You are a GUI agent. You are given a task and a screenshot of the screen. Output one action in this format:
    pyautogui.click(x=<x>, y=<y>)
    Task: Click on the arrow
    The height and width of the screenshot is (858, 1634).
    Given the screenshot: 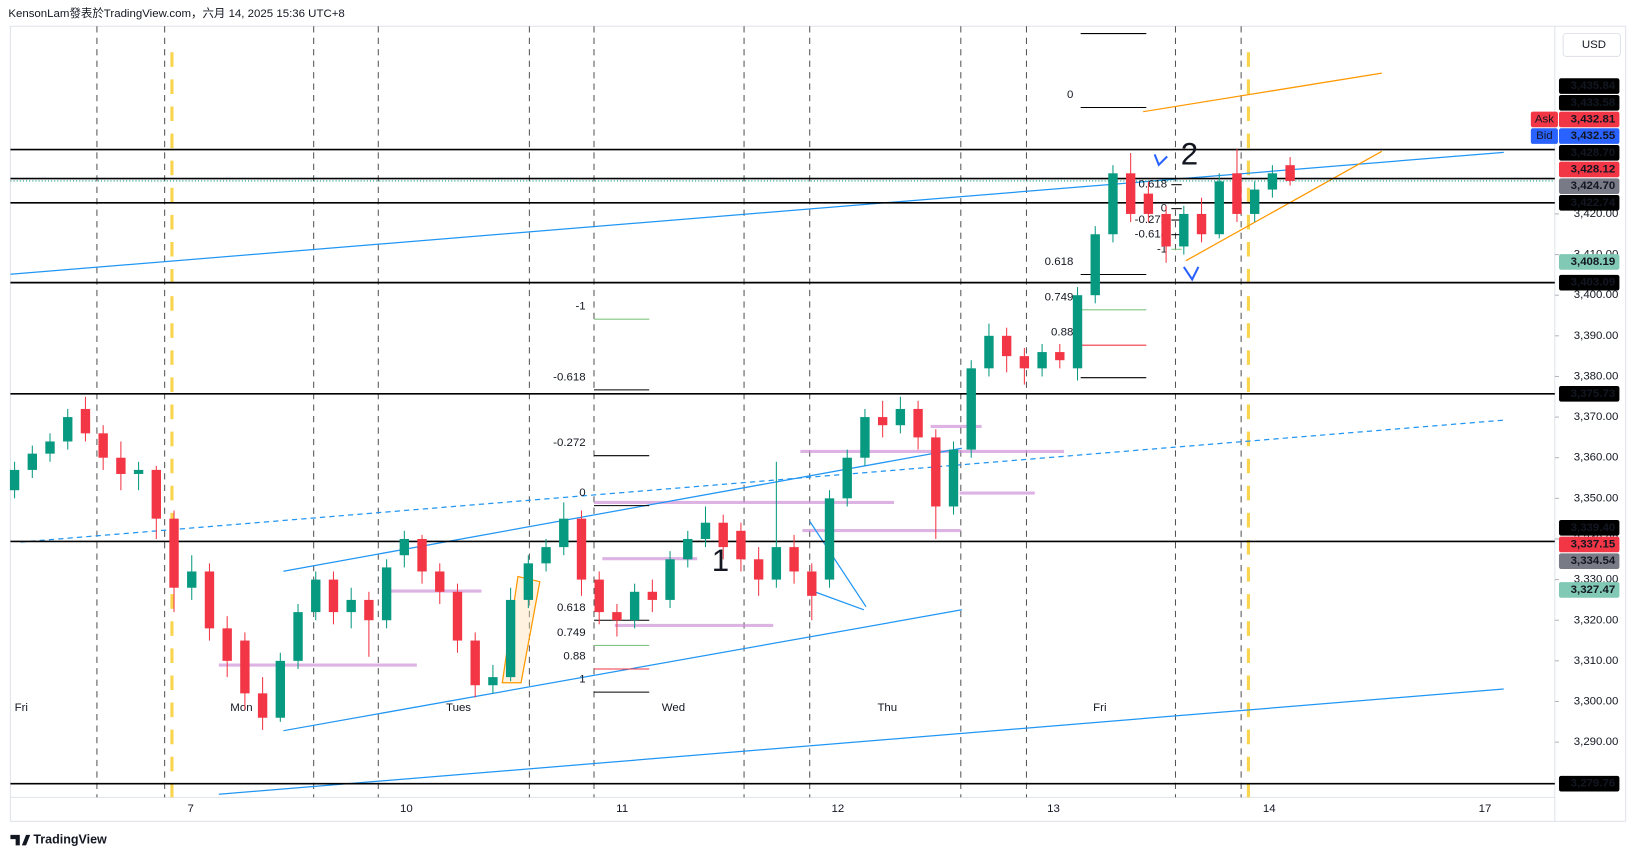 What is the action you would take?
    pyautogui.click(x=1160, y=160)
    